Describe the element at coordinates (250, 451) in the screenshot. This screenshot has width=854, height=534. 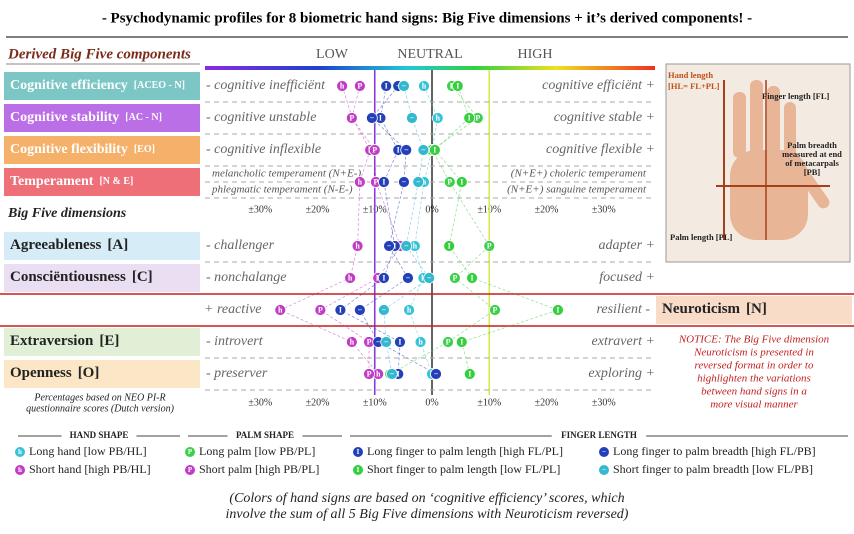
I see `legend-item: P Long palm [low PB/PL]` at that location.